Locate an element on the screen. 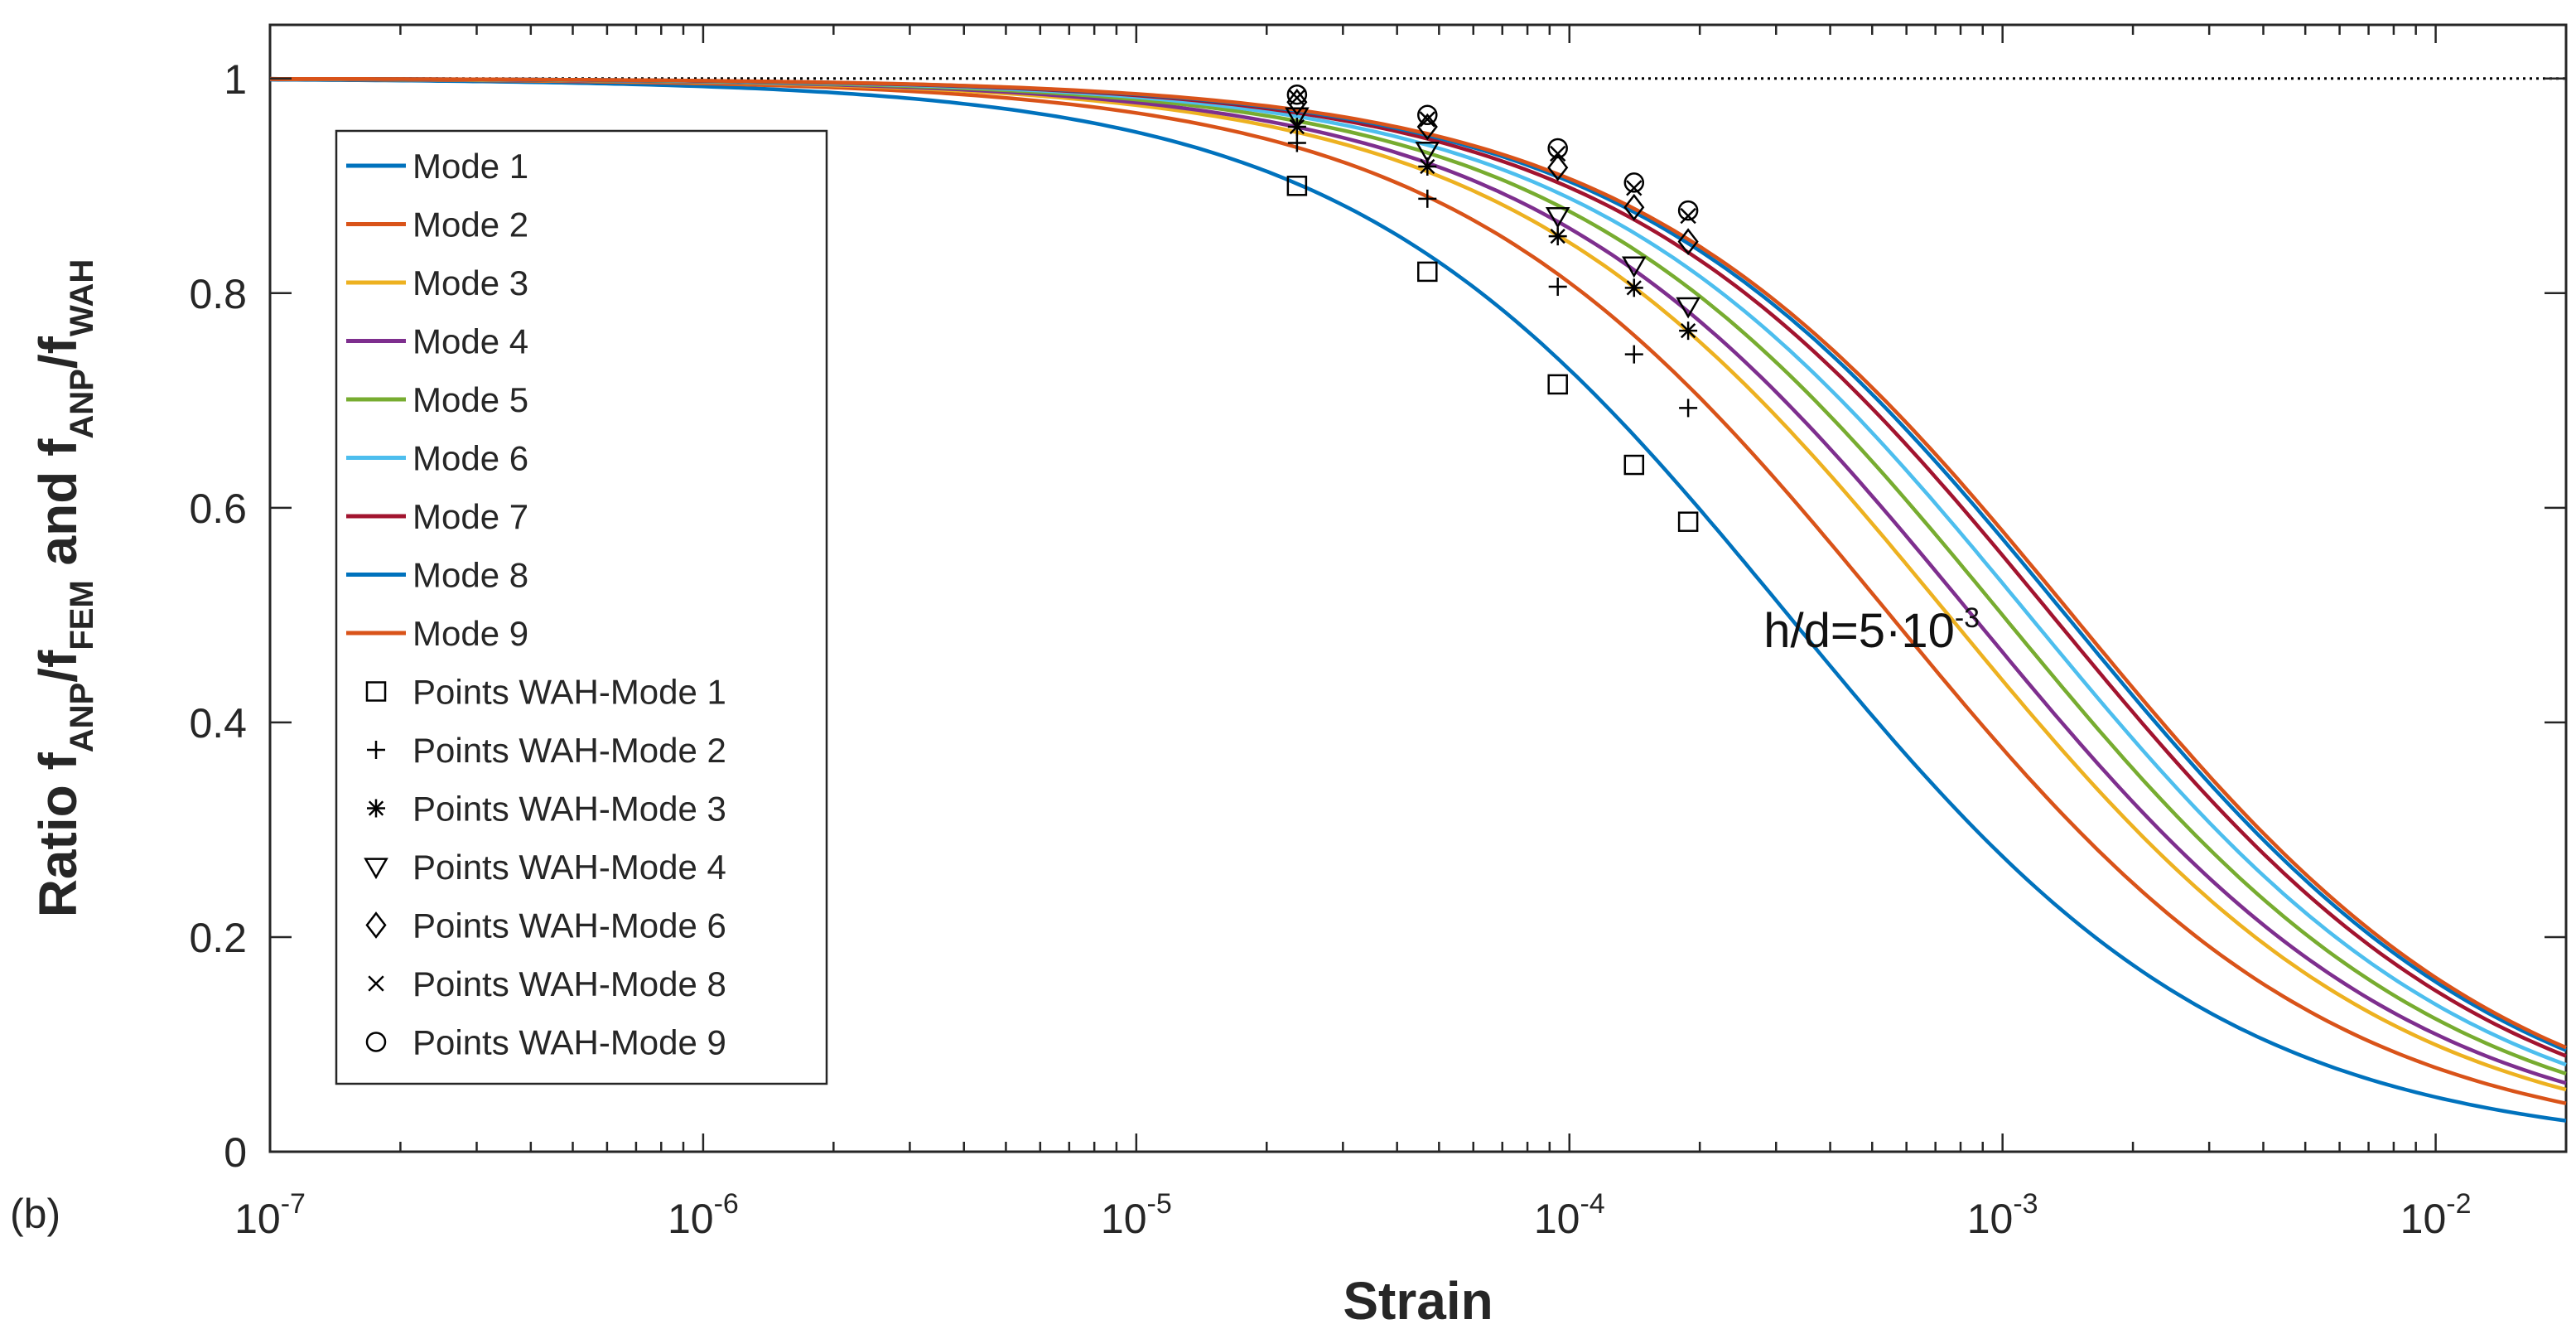  data-point-triangle-down is located at coordinates (1297, 118).